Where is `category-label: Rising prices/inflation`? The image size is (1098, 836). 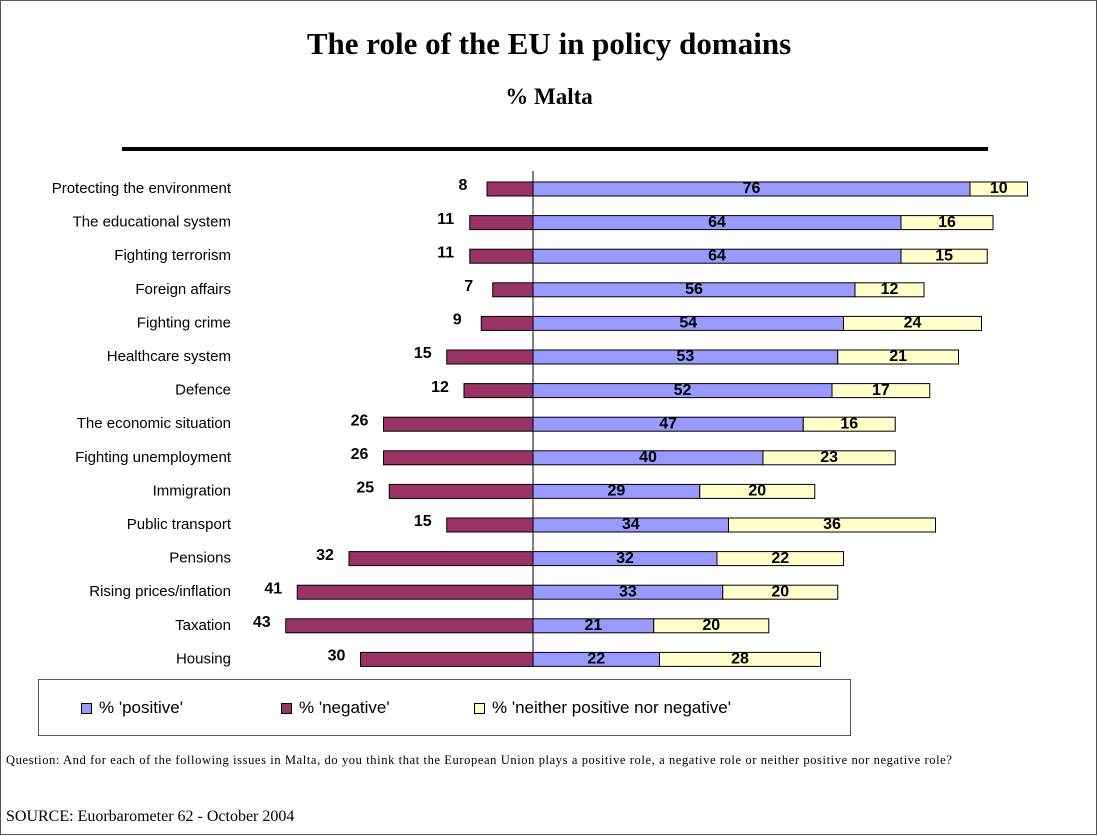
category-label: Rising prices/inflation is located at coordinates (160, 591).